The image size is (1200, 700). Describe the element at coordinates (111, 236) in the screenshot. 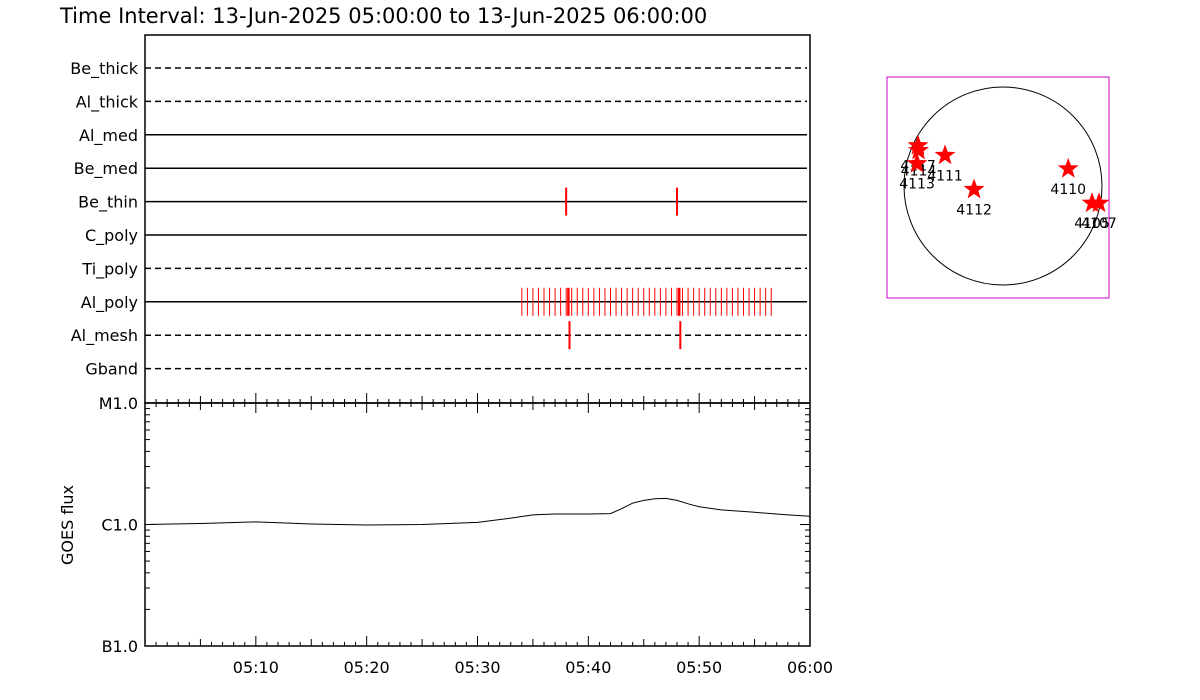

I see `channel-label-c-poly: C_poly` at that location.